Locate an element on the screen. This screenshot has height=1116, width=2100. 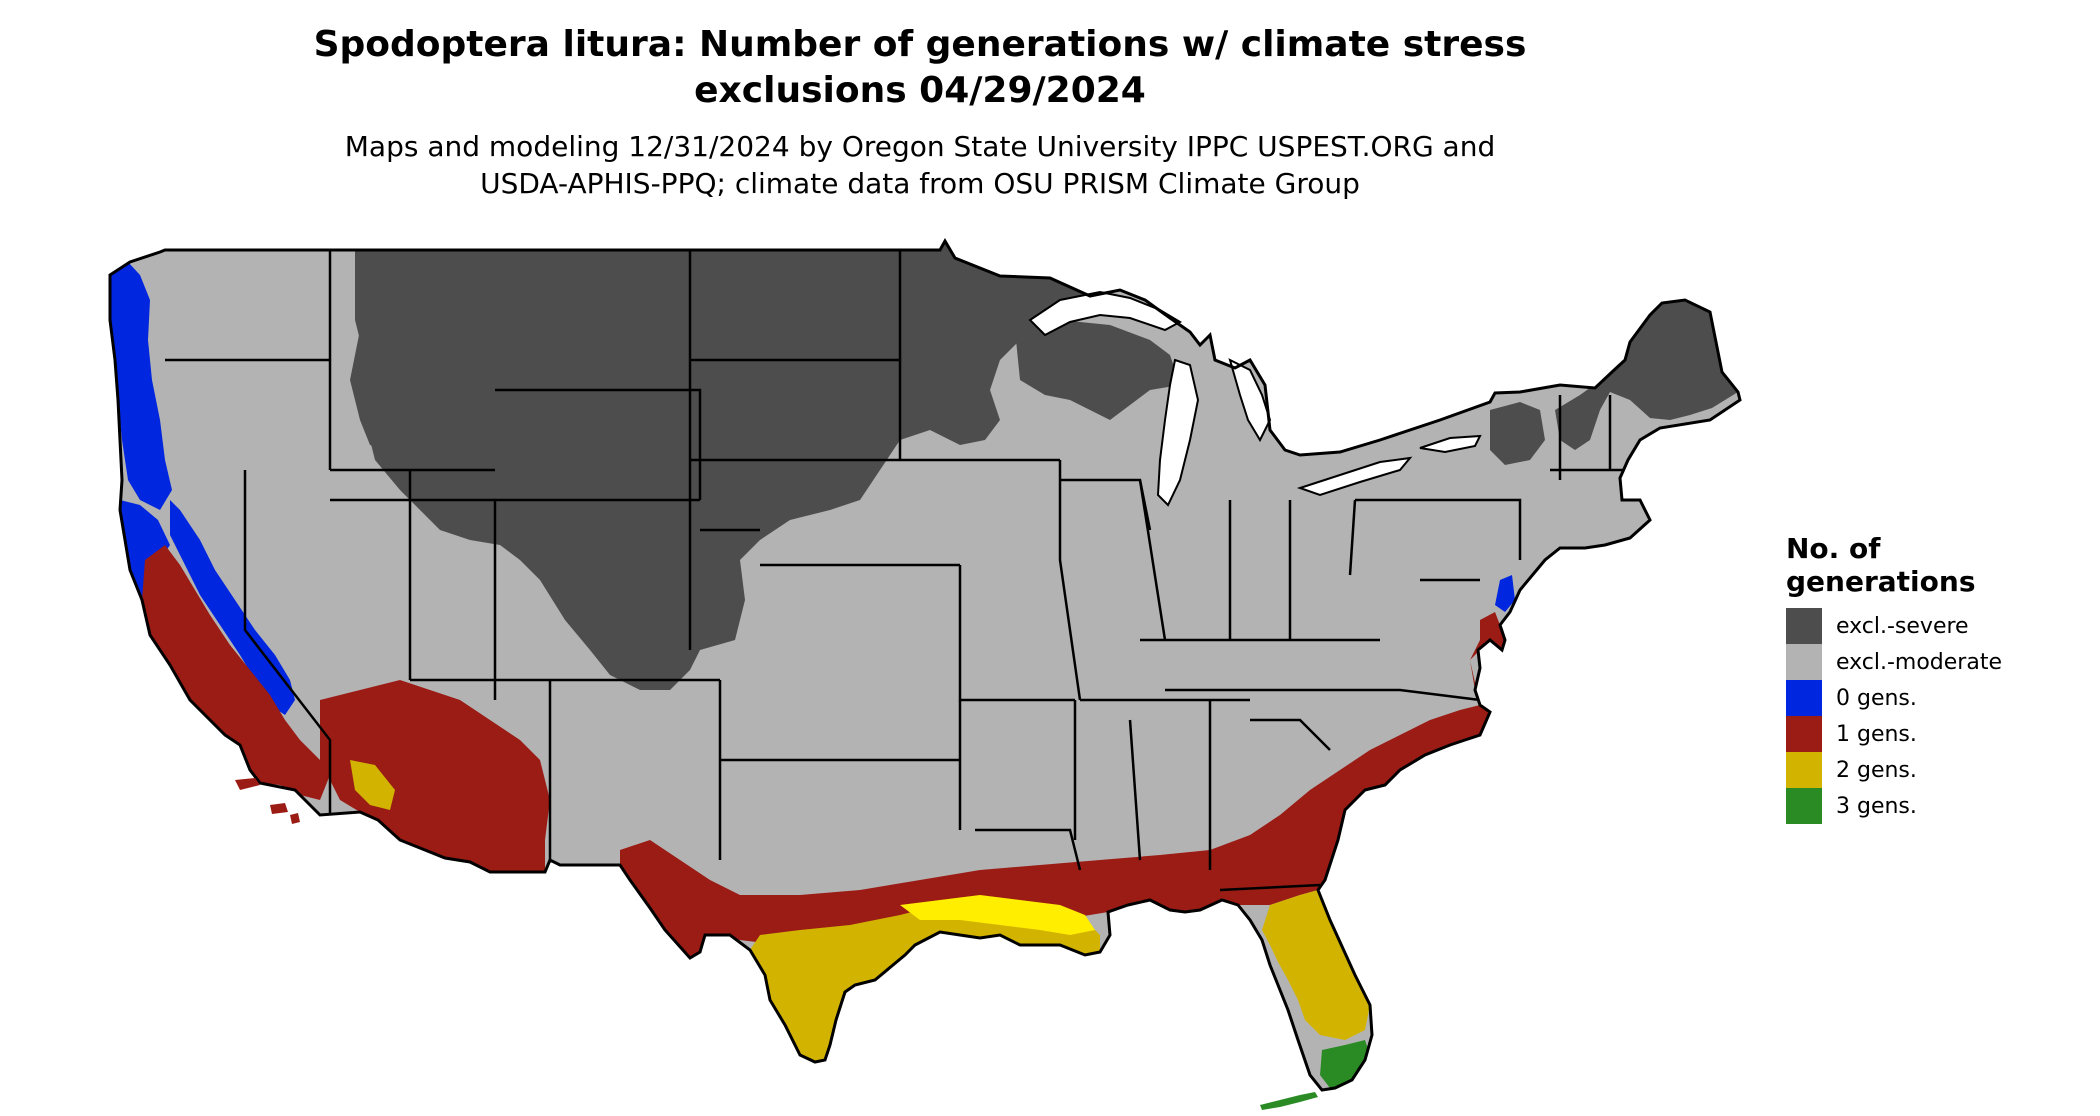
lake-superior is located at coordinates (1105, 313).